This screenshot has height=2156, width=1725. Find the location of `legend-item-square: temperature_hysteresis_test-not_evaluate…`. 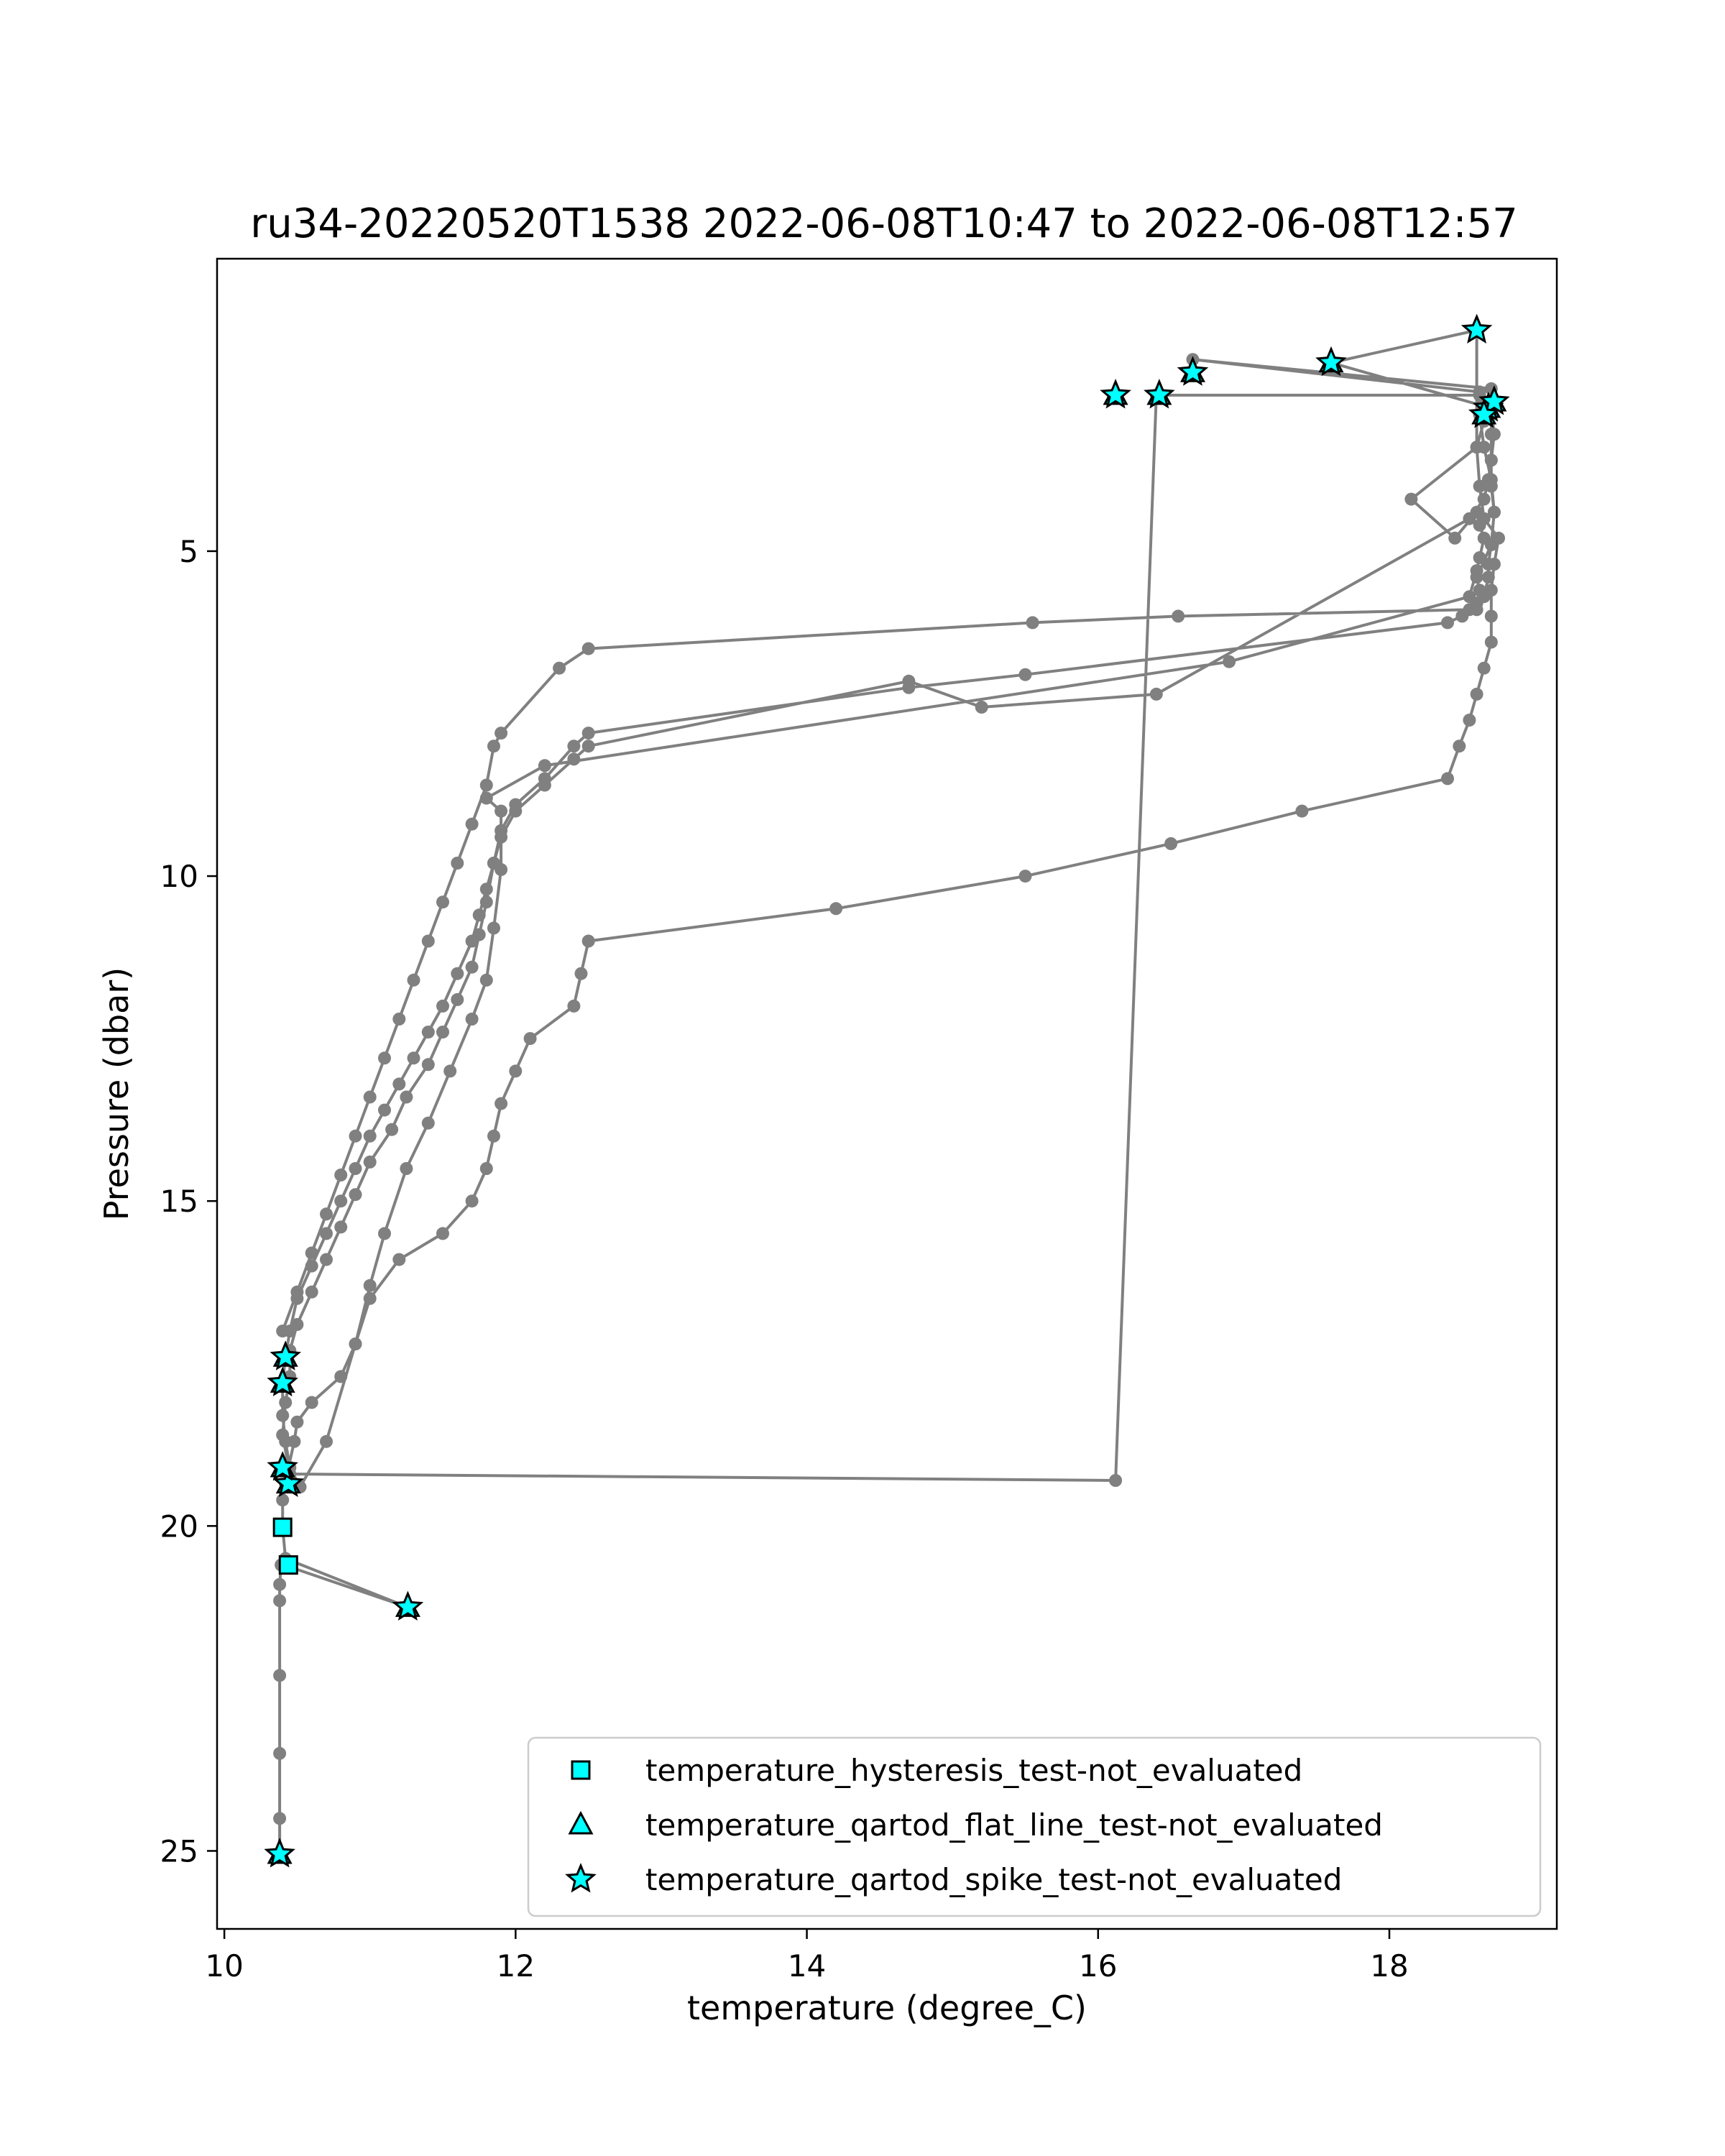

legend-item-square: temperature_hysteresis_test-not_evaluate… is located at coordinates (936, 1771).